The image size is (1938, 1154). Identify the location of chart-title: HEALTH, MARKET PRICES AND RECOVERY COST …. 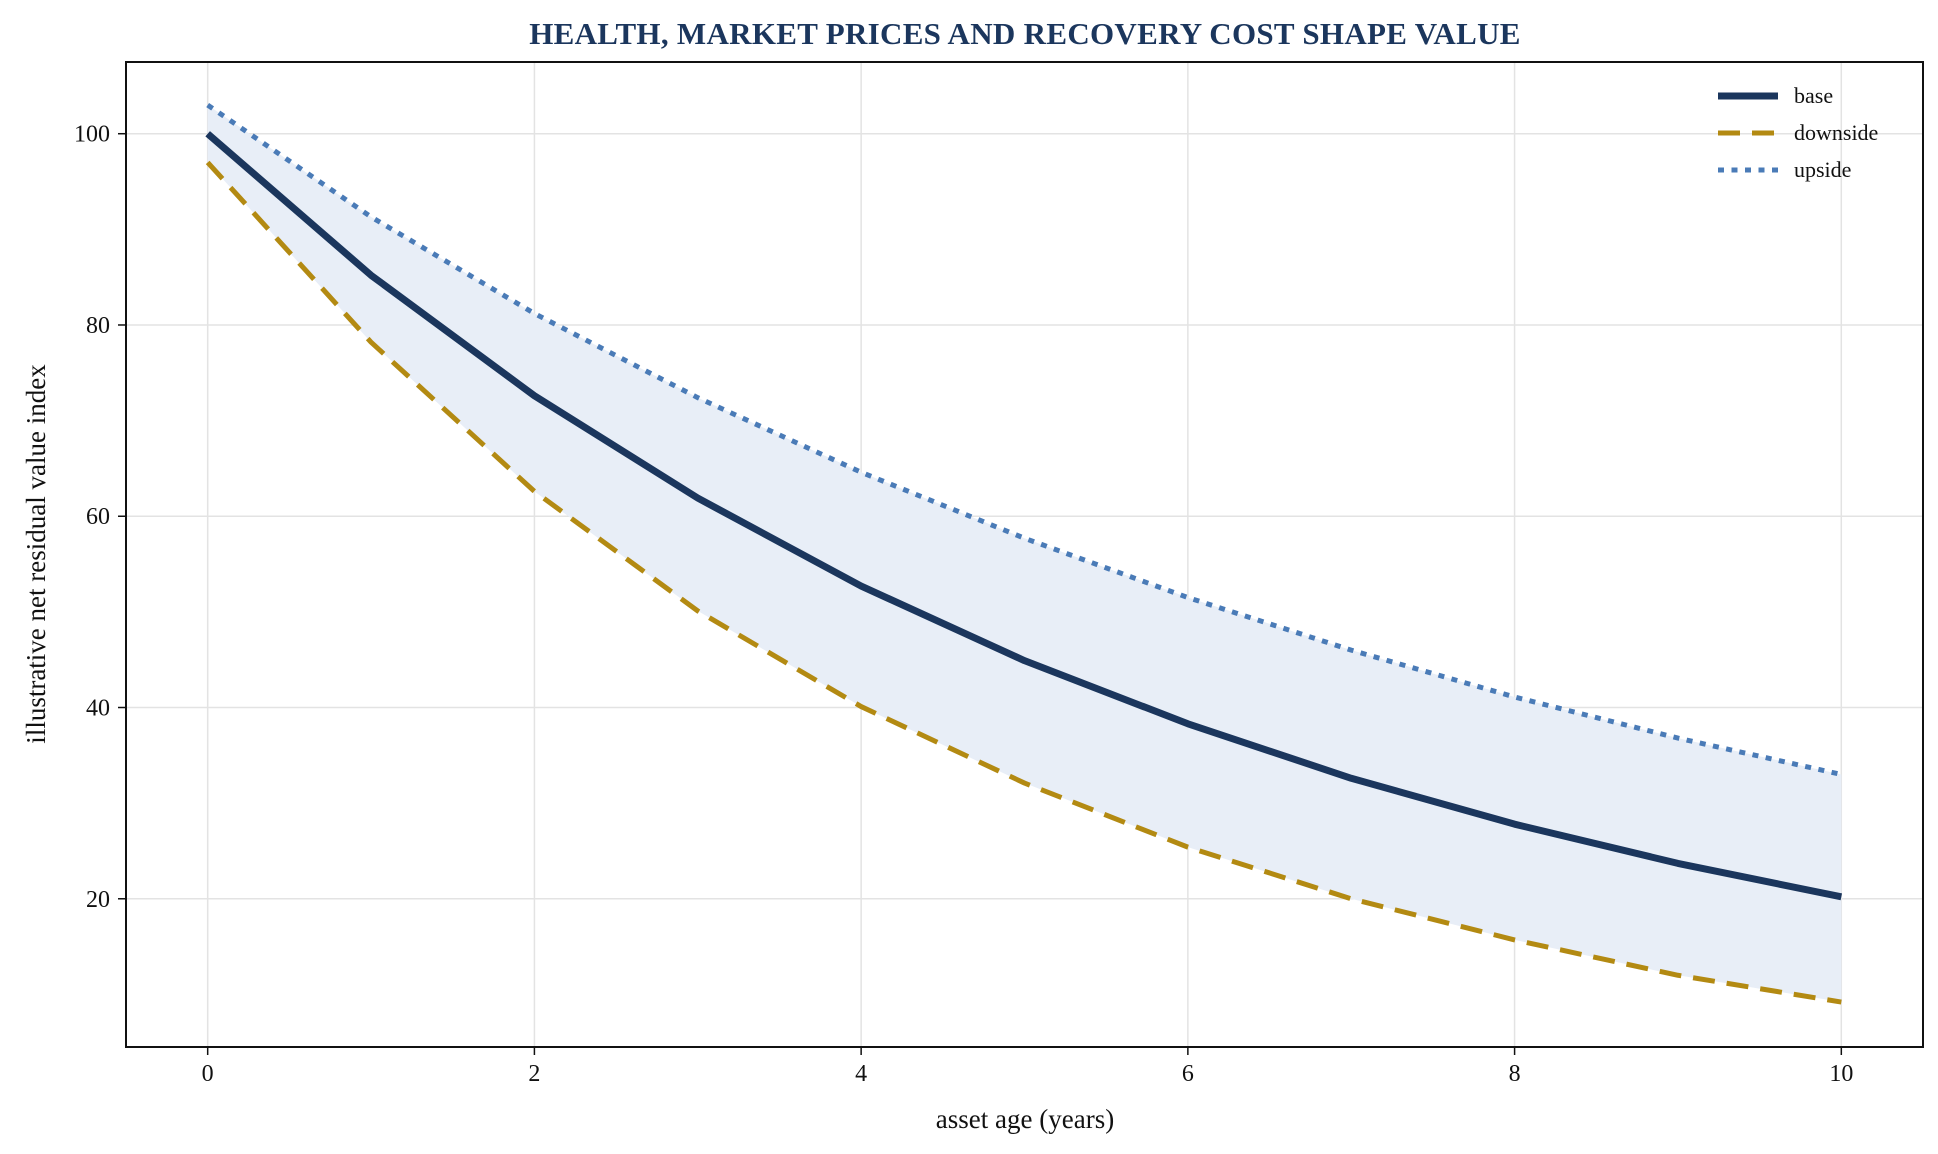
(1025, 33).